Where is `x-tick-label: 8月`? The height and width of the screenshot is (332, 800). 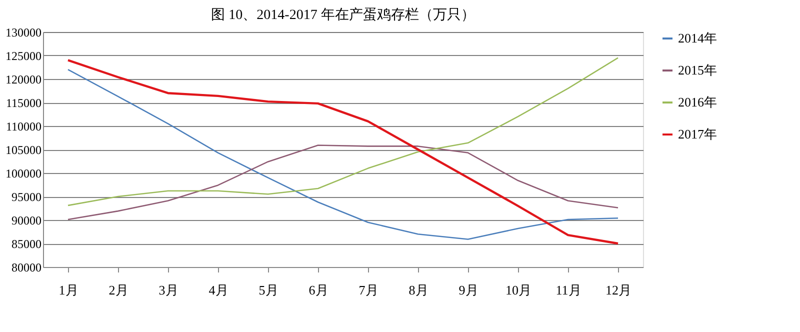 x-tick-label: 8月 is located at coordinates (418, 290).